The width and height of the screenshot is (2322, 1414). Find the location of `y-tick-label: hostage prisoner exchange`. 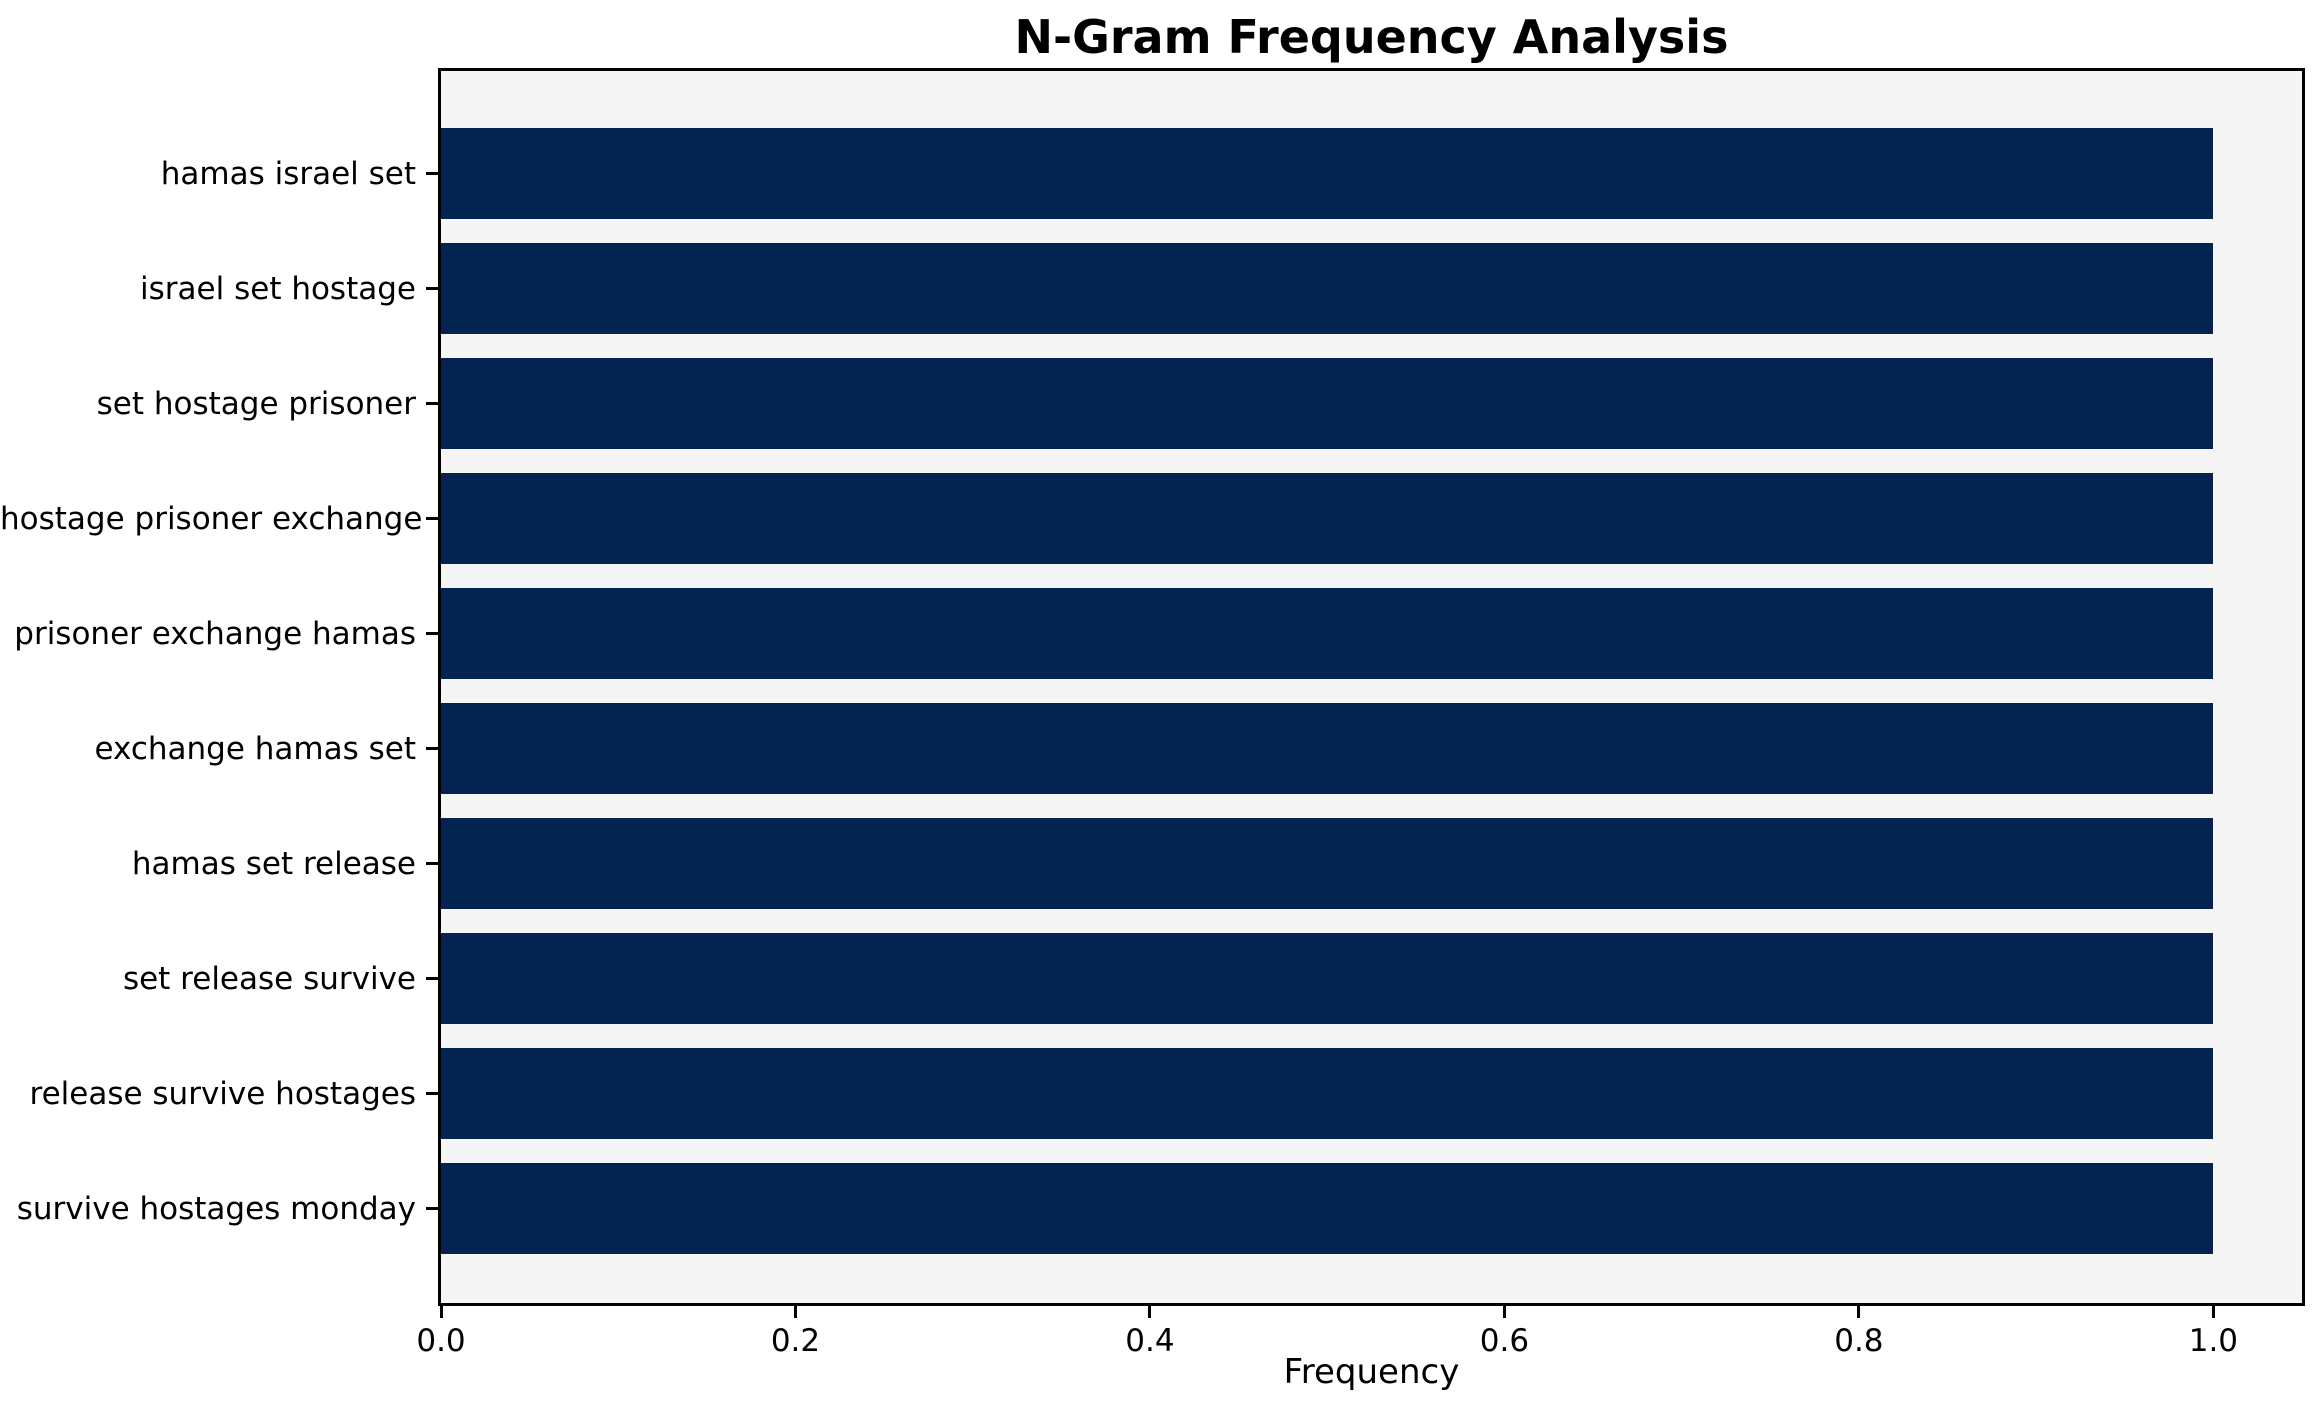

y-tick-label: hostage prisoner exchange is located at coordinates (211, 518).